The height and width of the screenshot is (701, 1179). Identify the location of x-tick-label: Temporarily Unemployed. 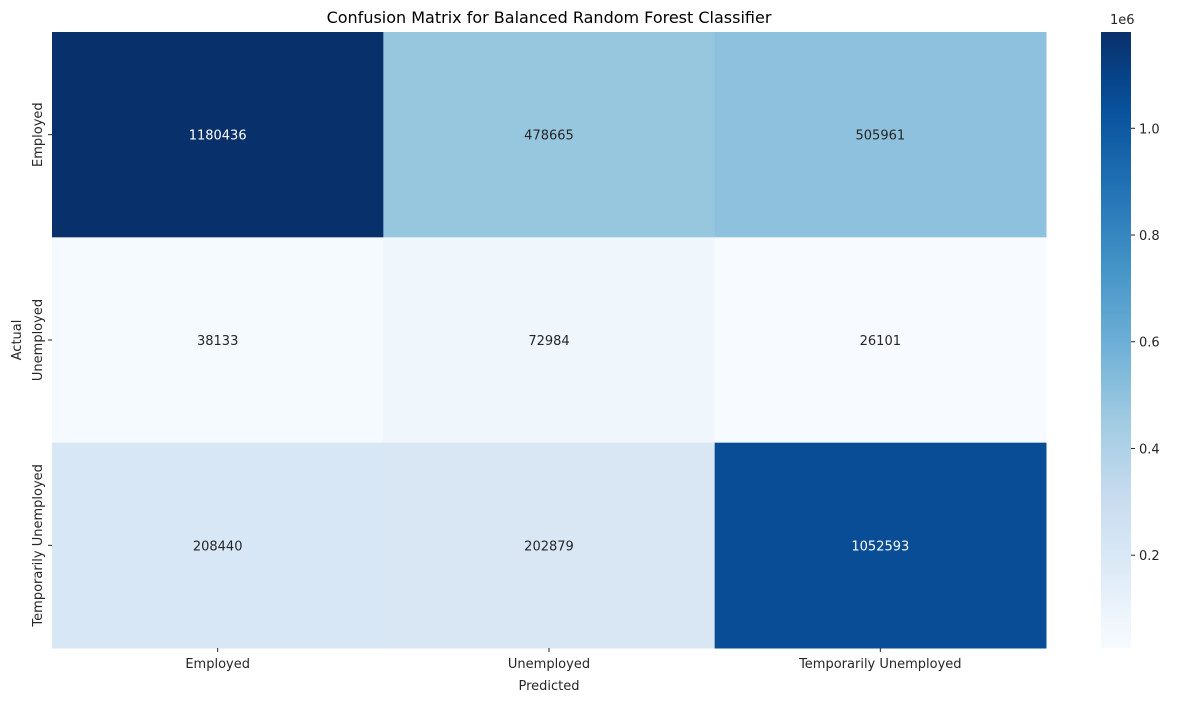
(879, 664).